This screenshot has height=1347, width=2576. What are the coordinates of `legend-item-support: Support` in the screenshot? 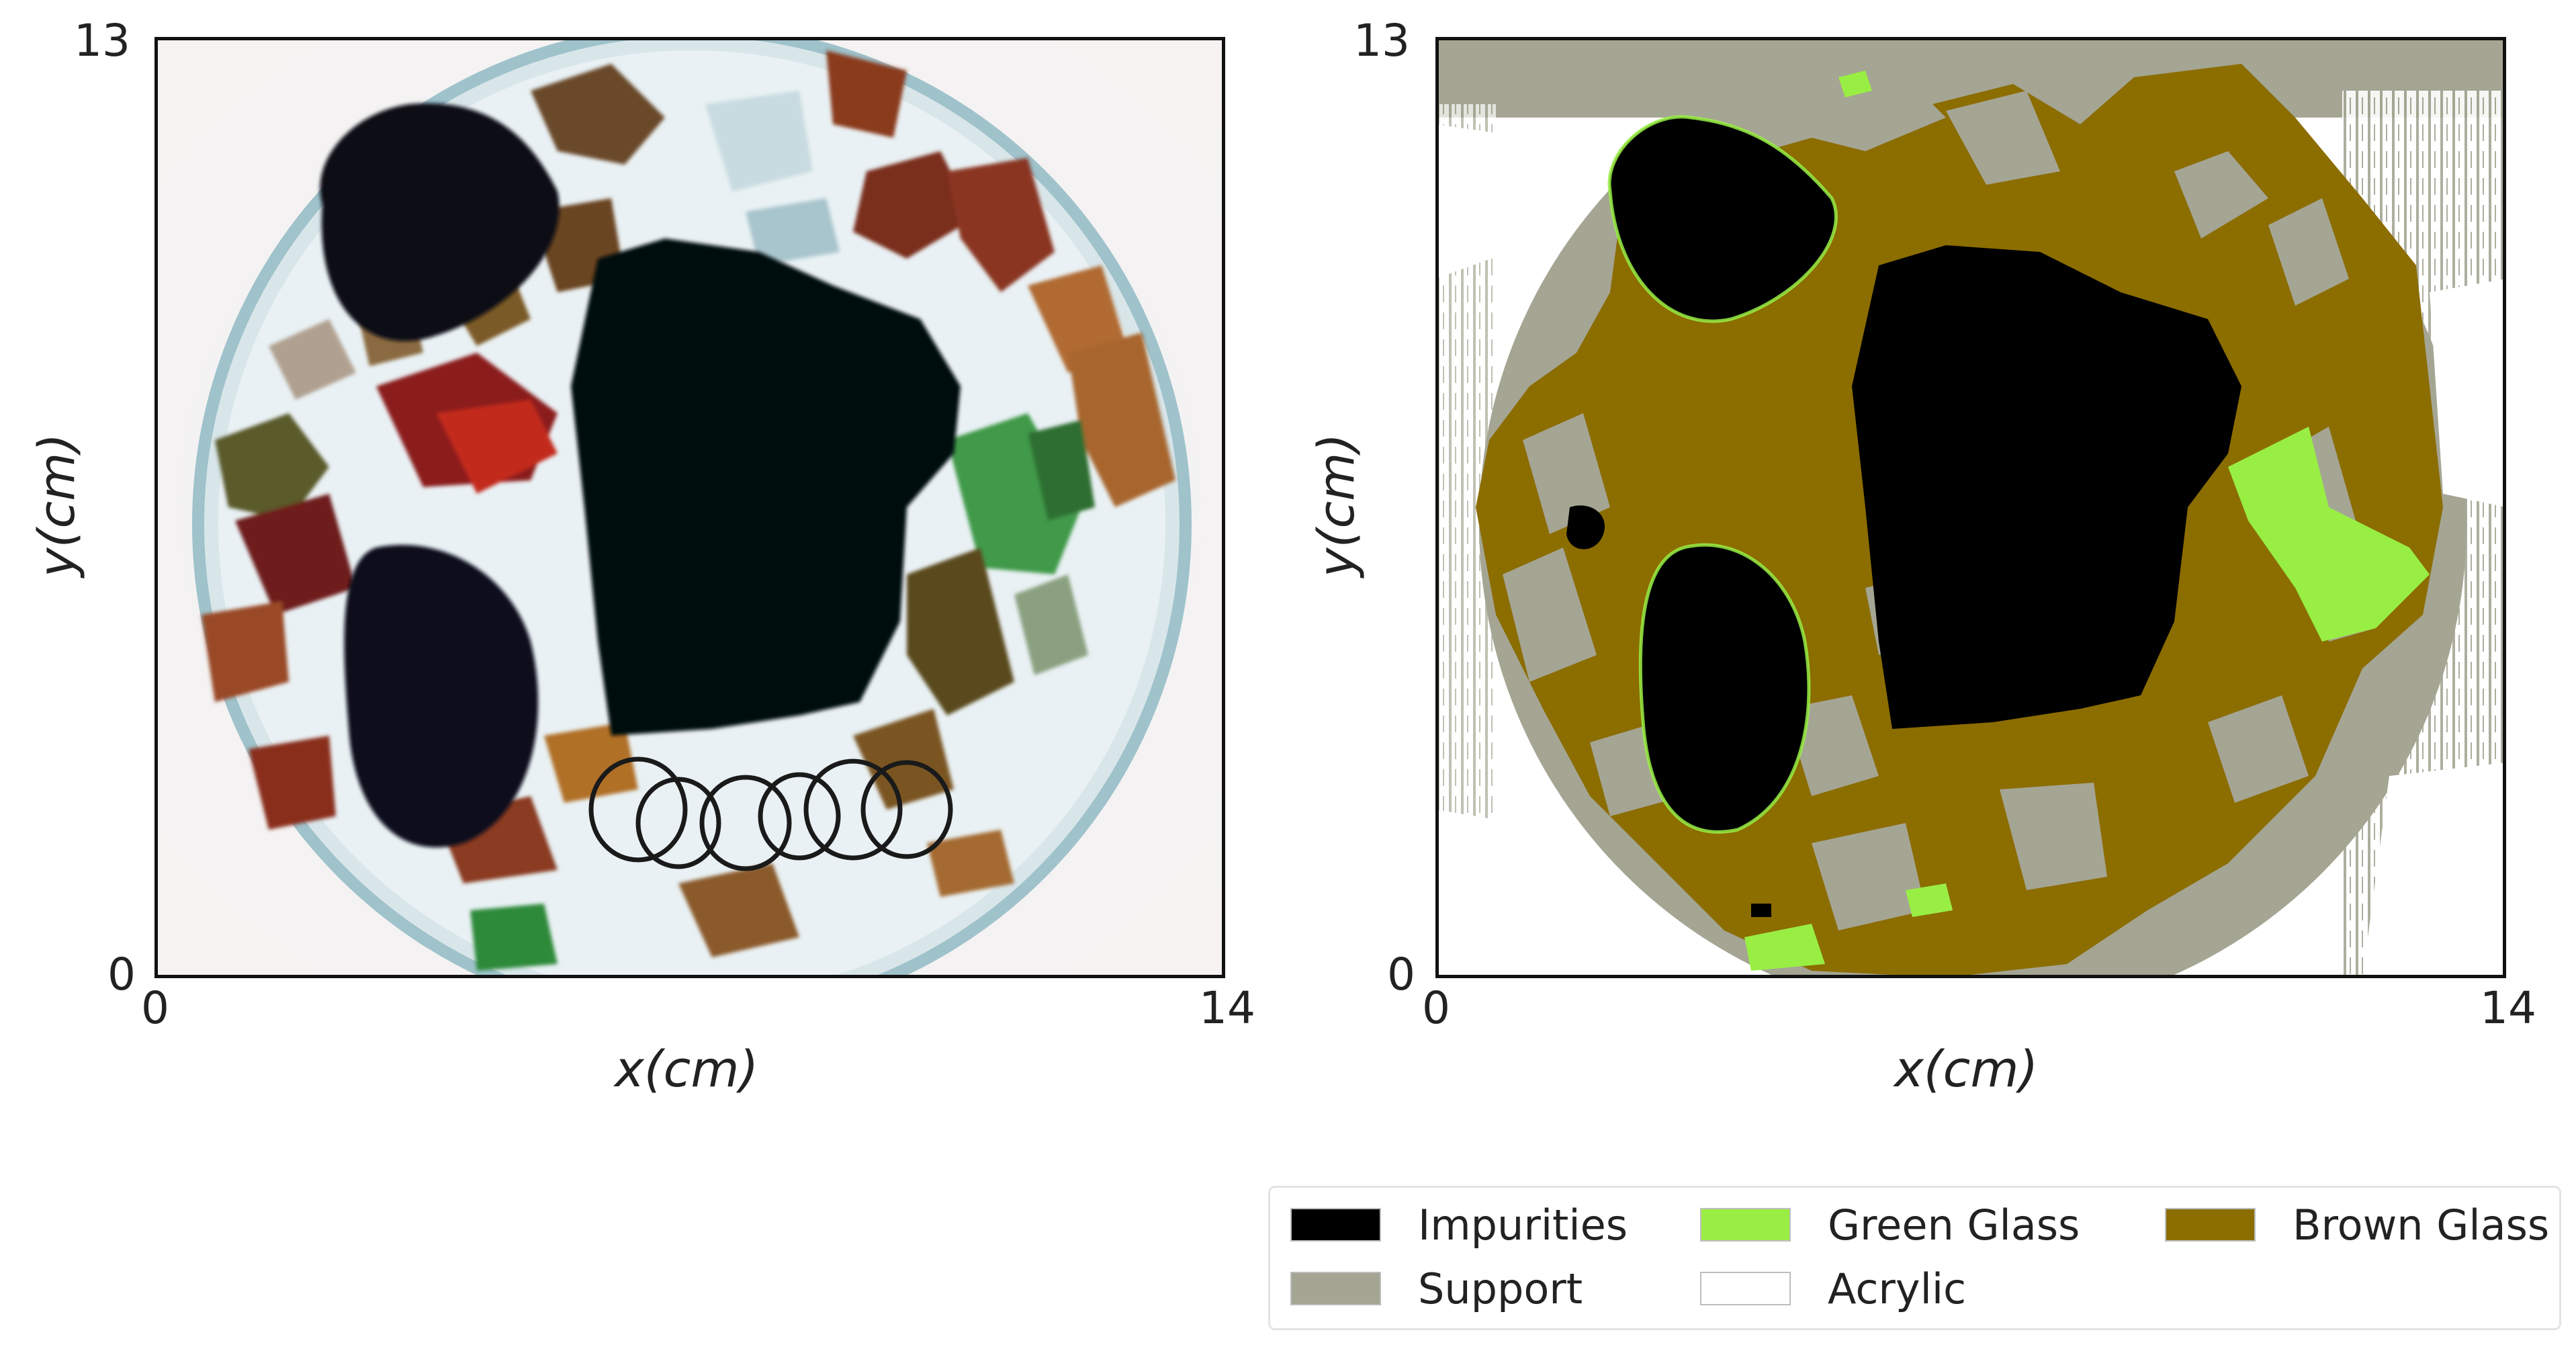 It's located at (1436, 1288).